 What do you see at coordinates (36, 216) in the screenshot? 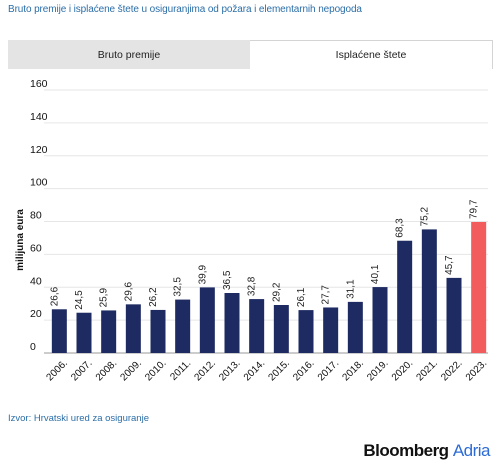
I see `y-tick-label: 80` at bounding box center [36, 216].